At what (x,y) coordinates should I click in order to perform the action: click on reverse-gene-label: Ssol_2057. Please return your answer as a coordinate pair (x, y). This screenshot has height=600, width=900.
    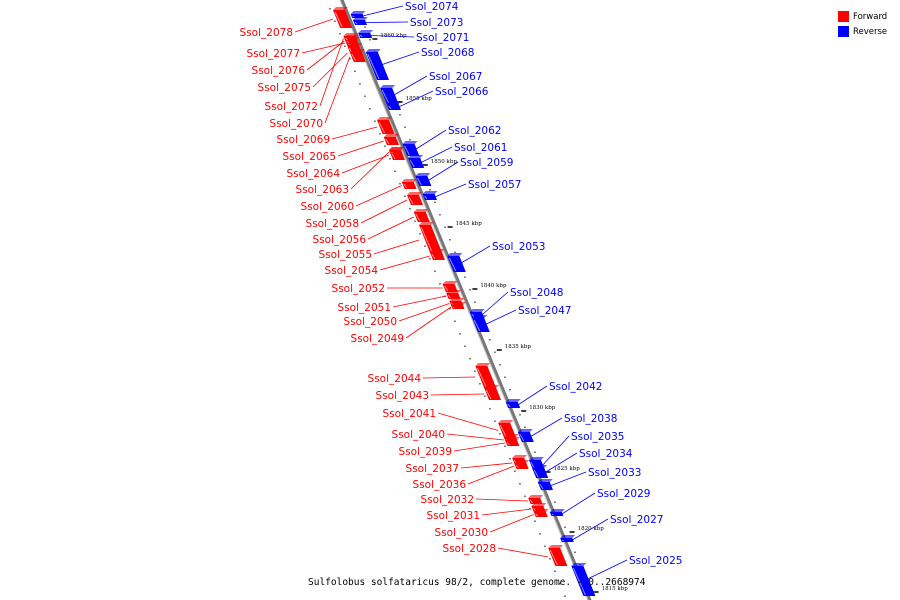
    Looking at the image, I should click on (494, 185).